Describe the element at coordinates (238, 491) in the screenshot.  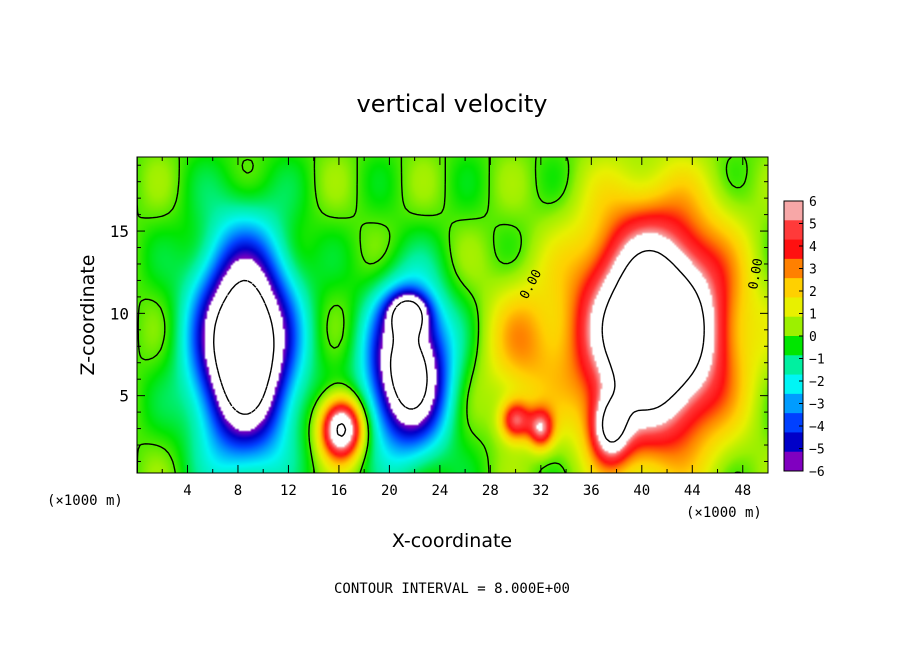
I see `x-tick-label: 8` at that location.